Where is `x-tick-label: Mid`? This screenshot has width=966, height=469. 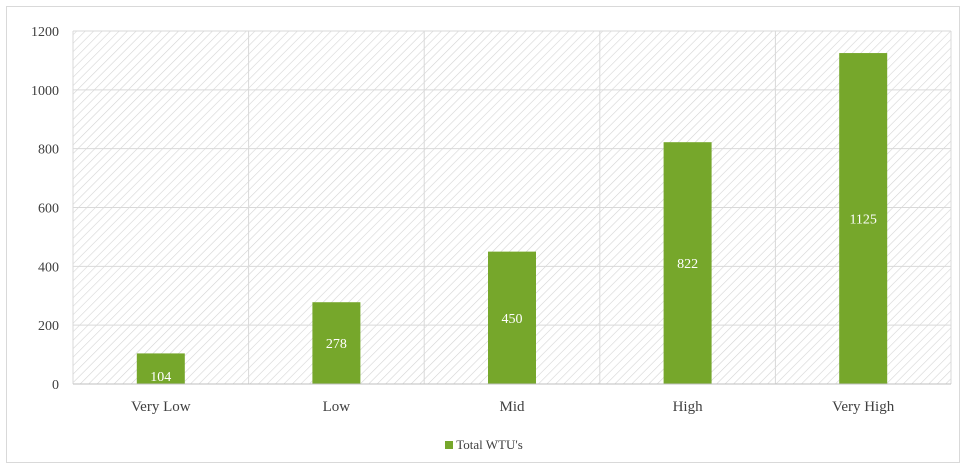 x-tick-label: Mid is located at coordinates (512, 407).